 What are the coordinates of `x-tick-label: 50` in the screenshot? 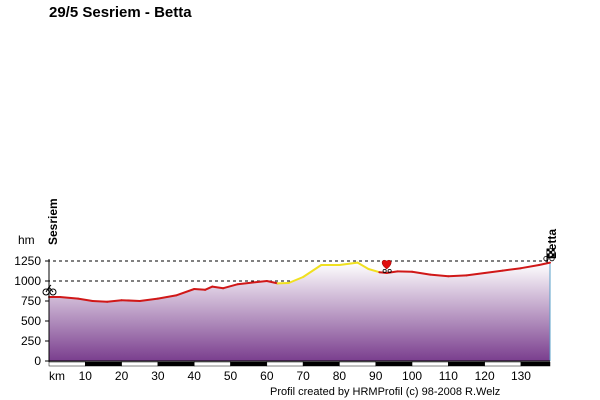 It's located at (231, 376).